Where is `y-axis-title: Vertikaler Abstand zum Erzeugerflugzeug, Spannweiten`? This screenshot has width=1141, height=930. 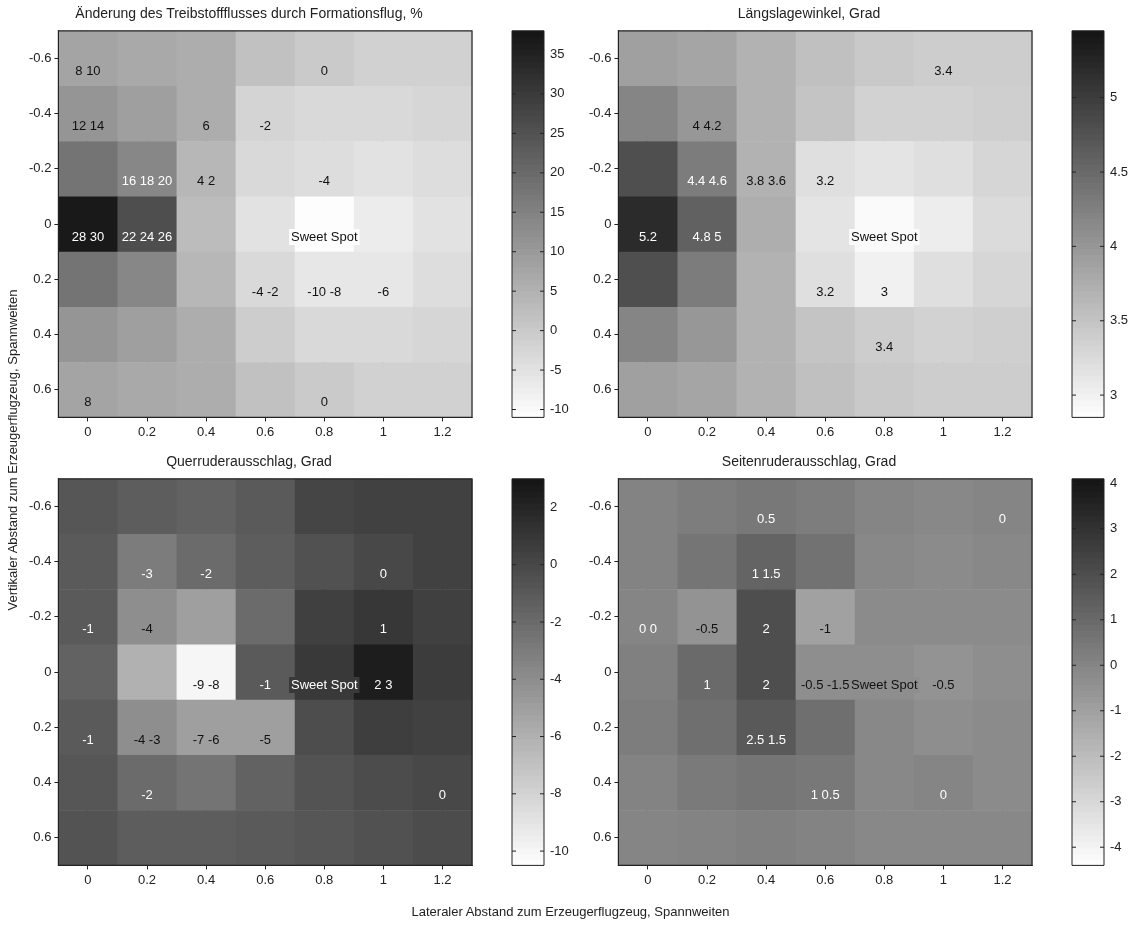
y-axis-title: Vertikaler Abstand zum Erzeugerflugzeug, Spannweiten is located at coordinates (12, 450).